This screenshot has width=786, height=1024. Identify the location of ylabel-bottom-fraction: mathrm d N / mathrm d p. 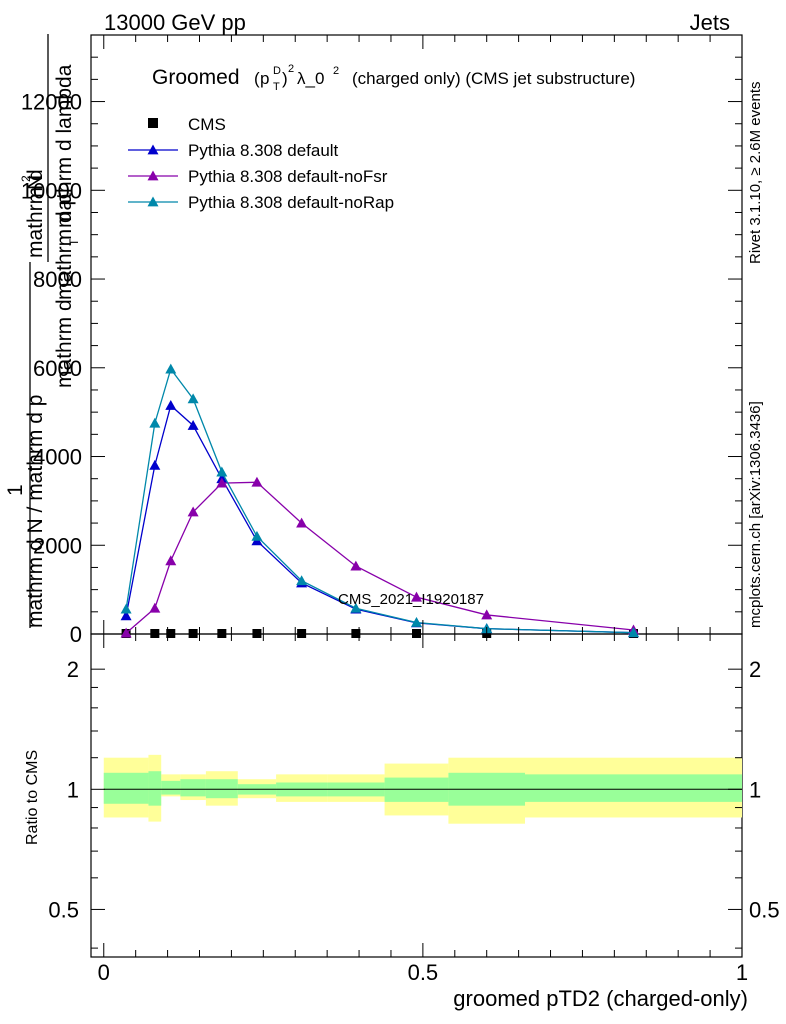
(35, 511).